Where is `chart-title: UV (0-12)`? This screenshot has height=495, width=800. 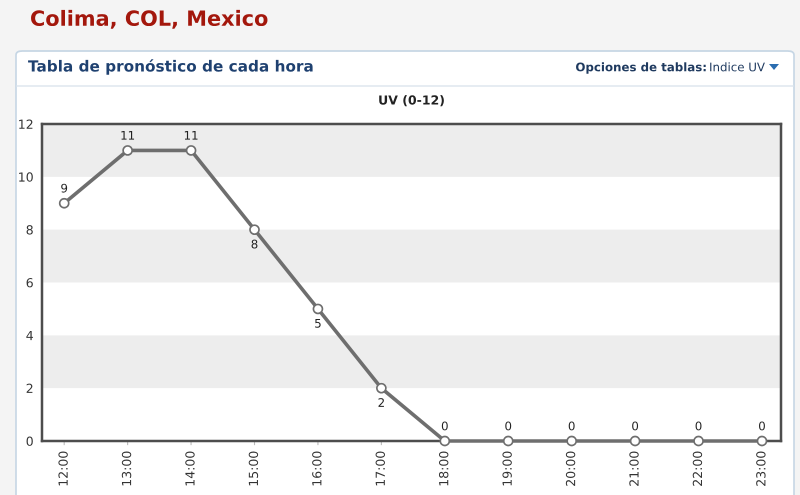 chart-title: UV (0-12) is located at coordinates (411, 100).